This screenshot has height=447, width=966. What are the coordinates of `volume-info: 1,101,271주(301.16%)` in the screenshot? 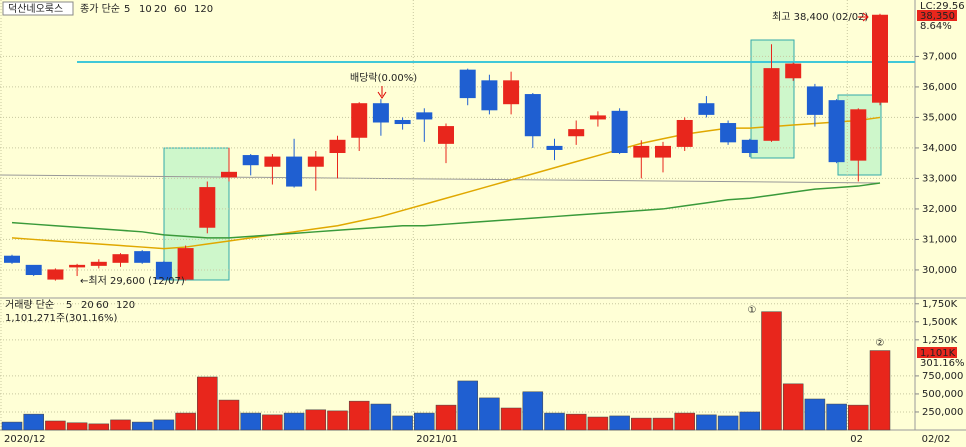 It's located at (61, 318).